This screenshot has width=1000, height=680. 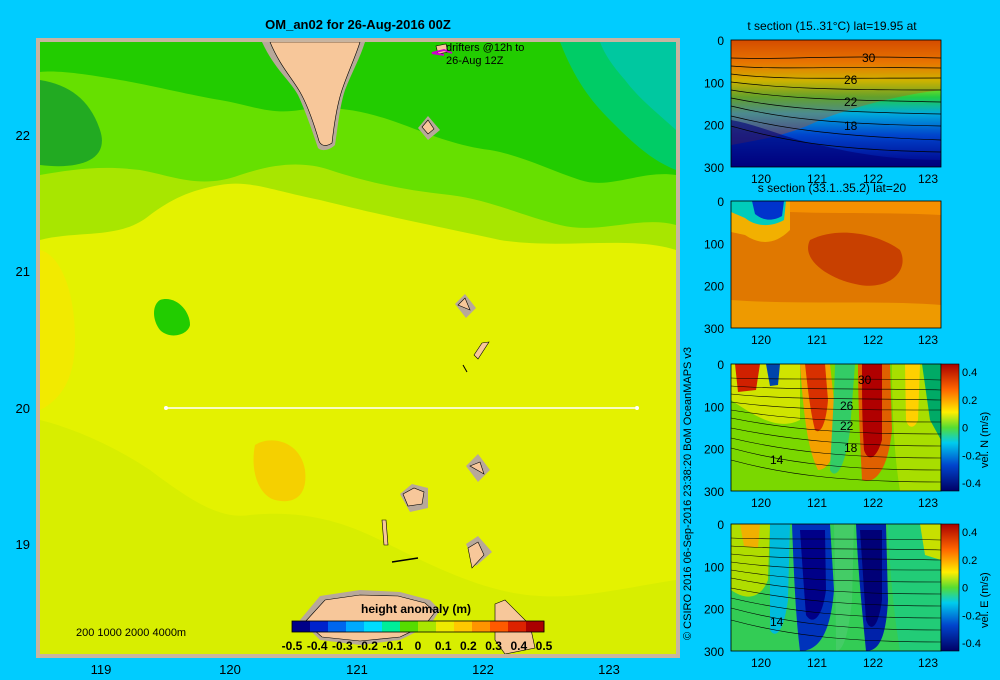 I want to click on map-xtick: 122, so click(x=483, y=669).